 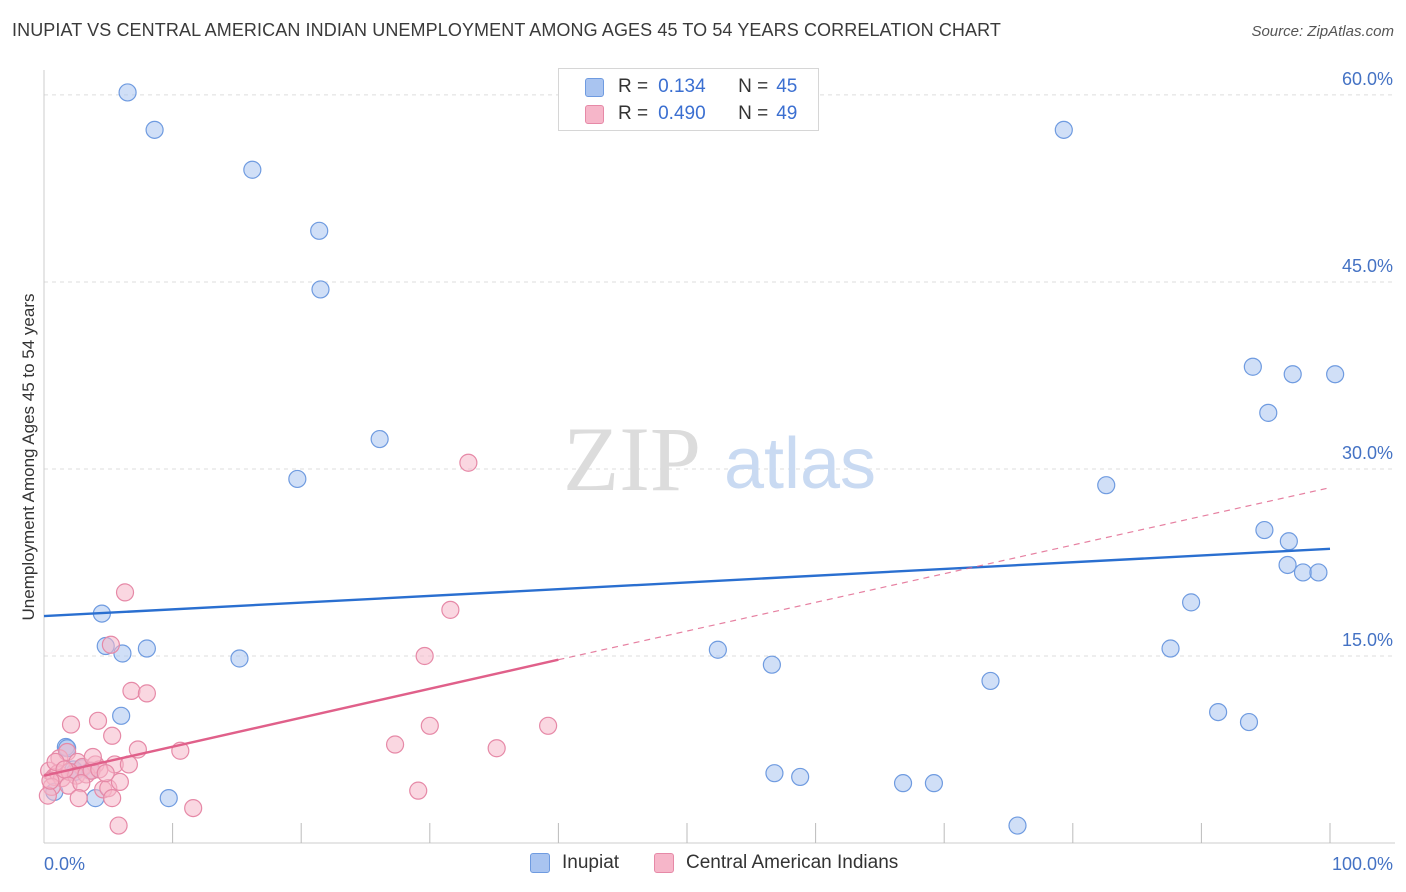 I want to click on legend-swatch-inupiat, so click(x=594, y=87).